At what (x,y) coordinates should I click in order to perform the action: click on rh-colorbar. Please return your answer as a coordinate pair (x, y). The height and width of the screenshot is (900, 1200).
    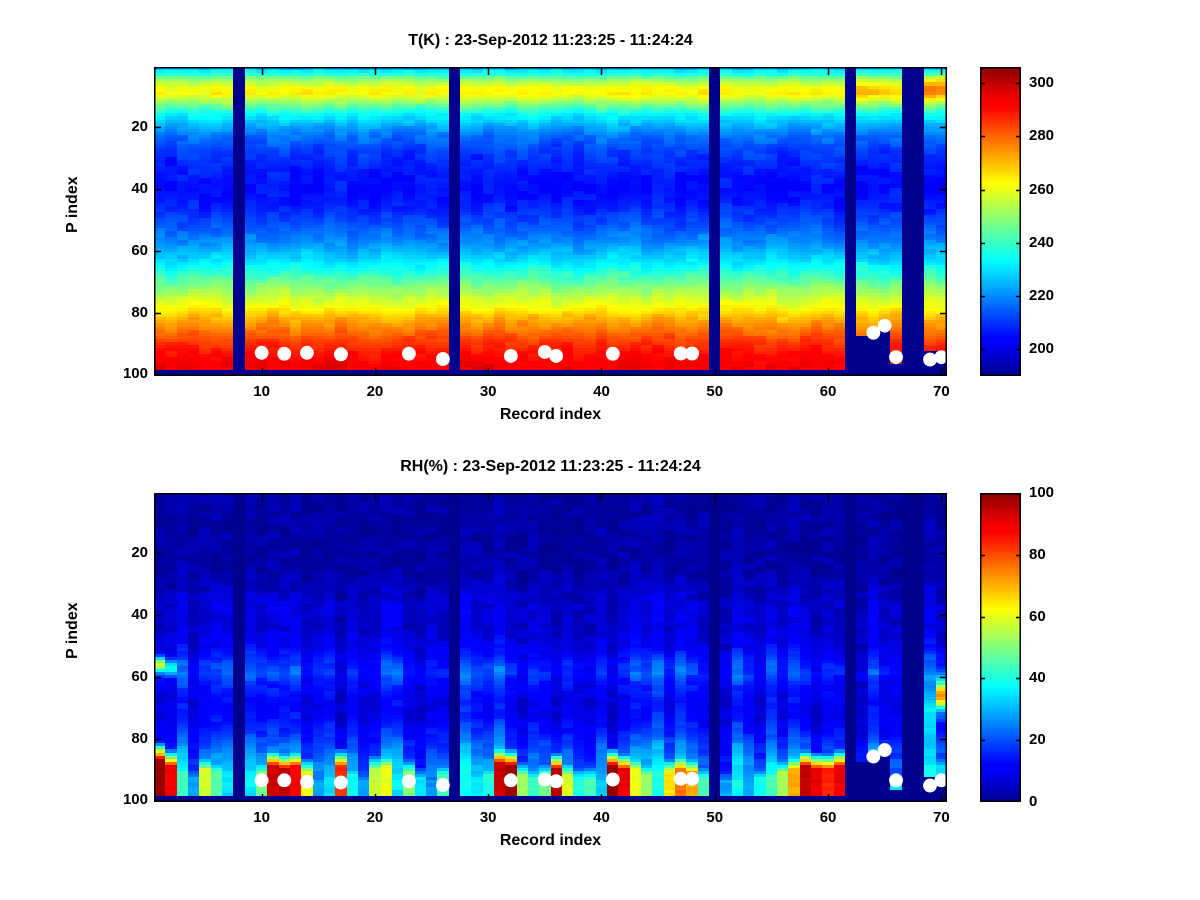
    Looking at the image, I should click on (1000, 647).